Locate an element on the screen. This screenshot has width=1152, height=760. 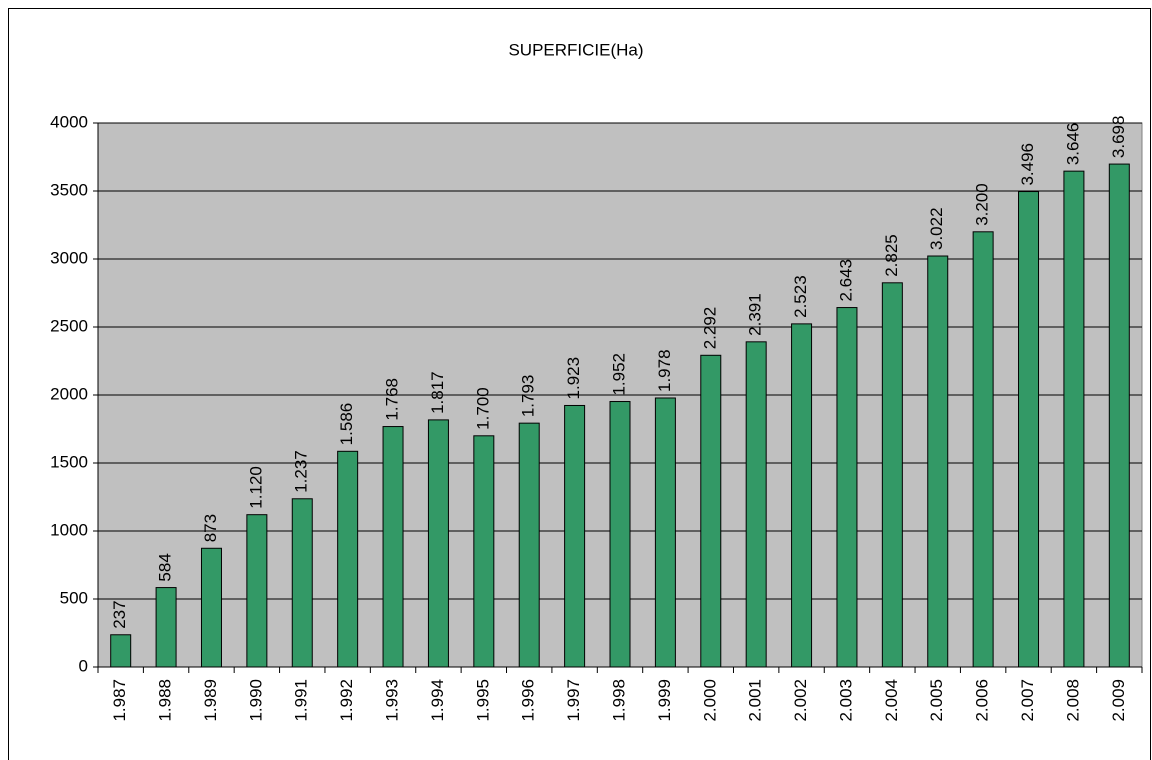
value-label: 2.292 is located at coordinates (709, 328).